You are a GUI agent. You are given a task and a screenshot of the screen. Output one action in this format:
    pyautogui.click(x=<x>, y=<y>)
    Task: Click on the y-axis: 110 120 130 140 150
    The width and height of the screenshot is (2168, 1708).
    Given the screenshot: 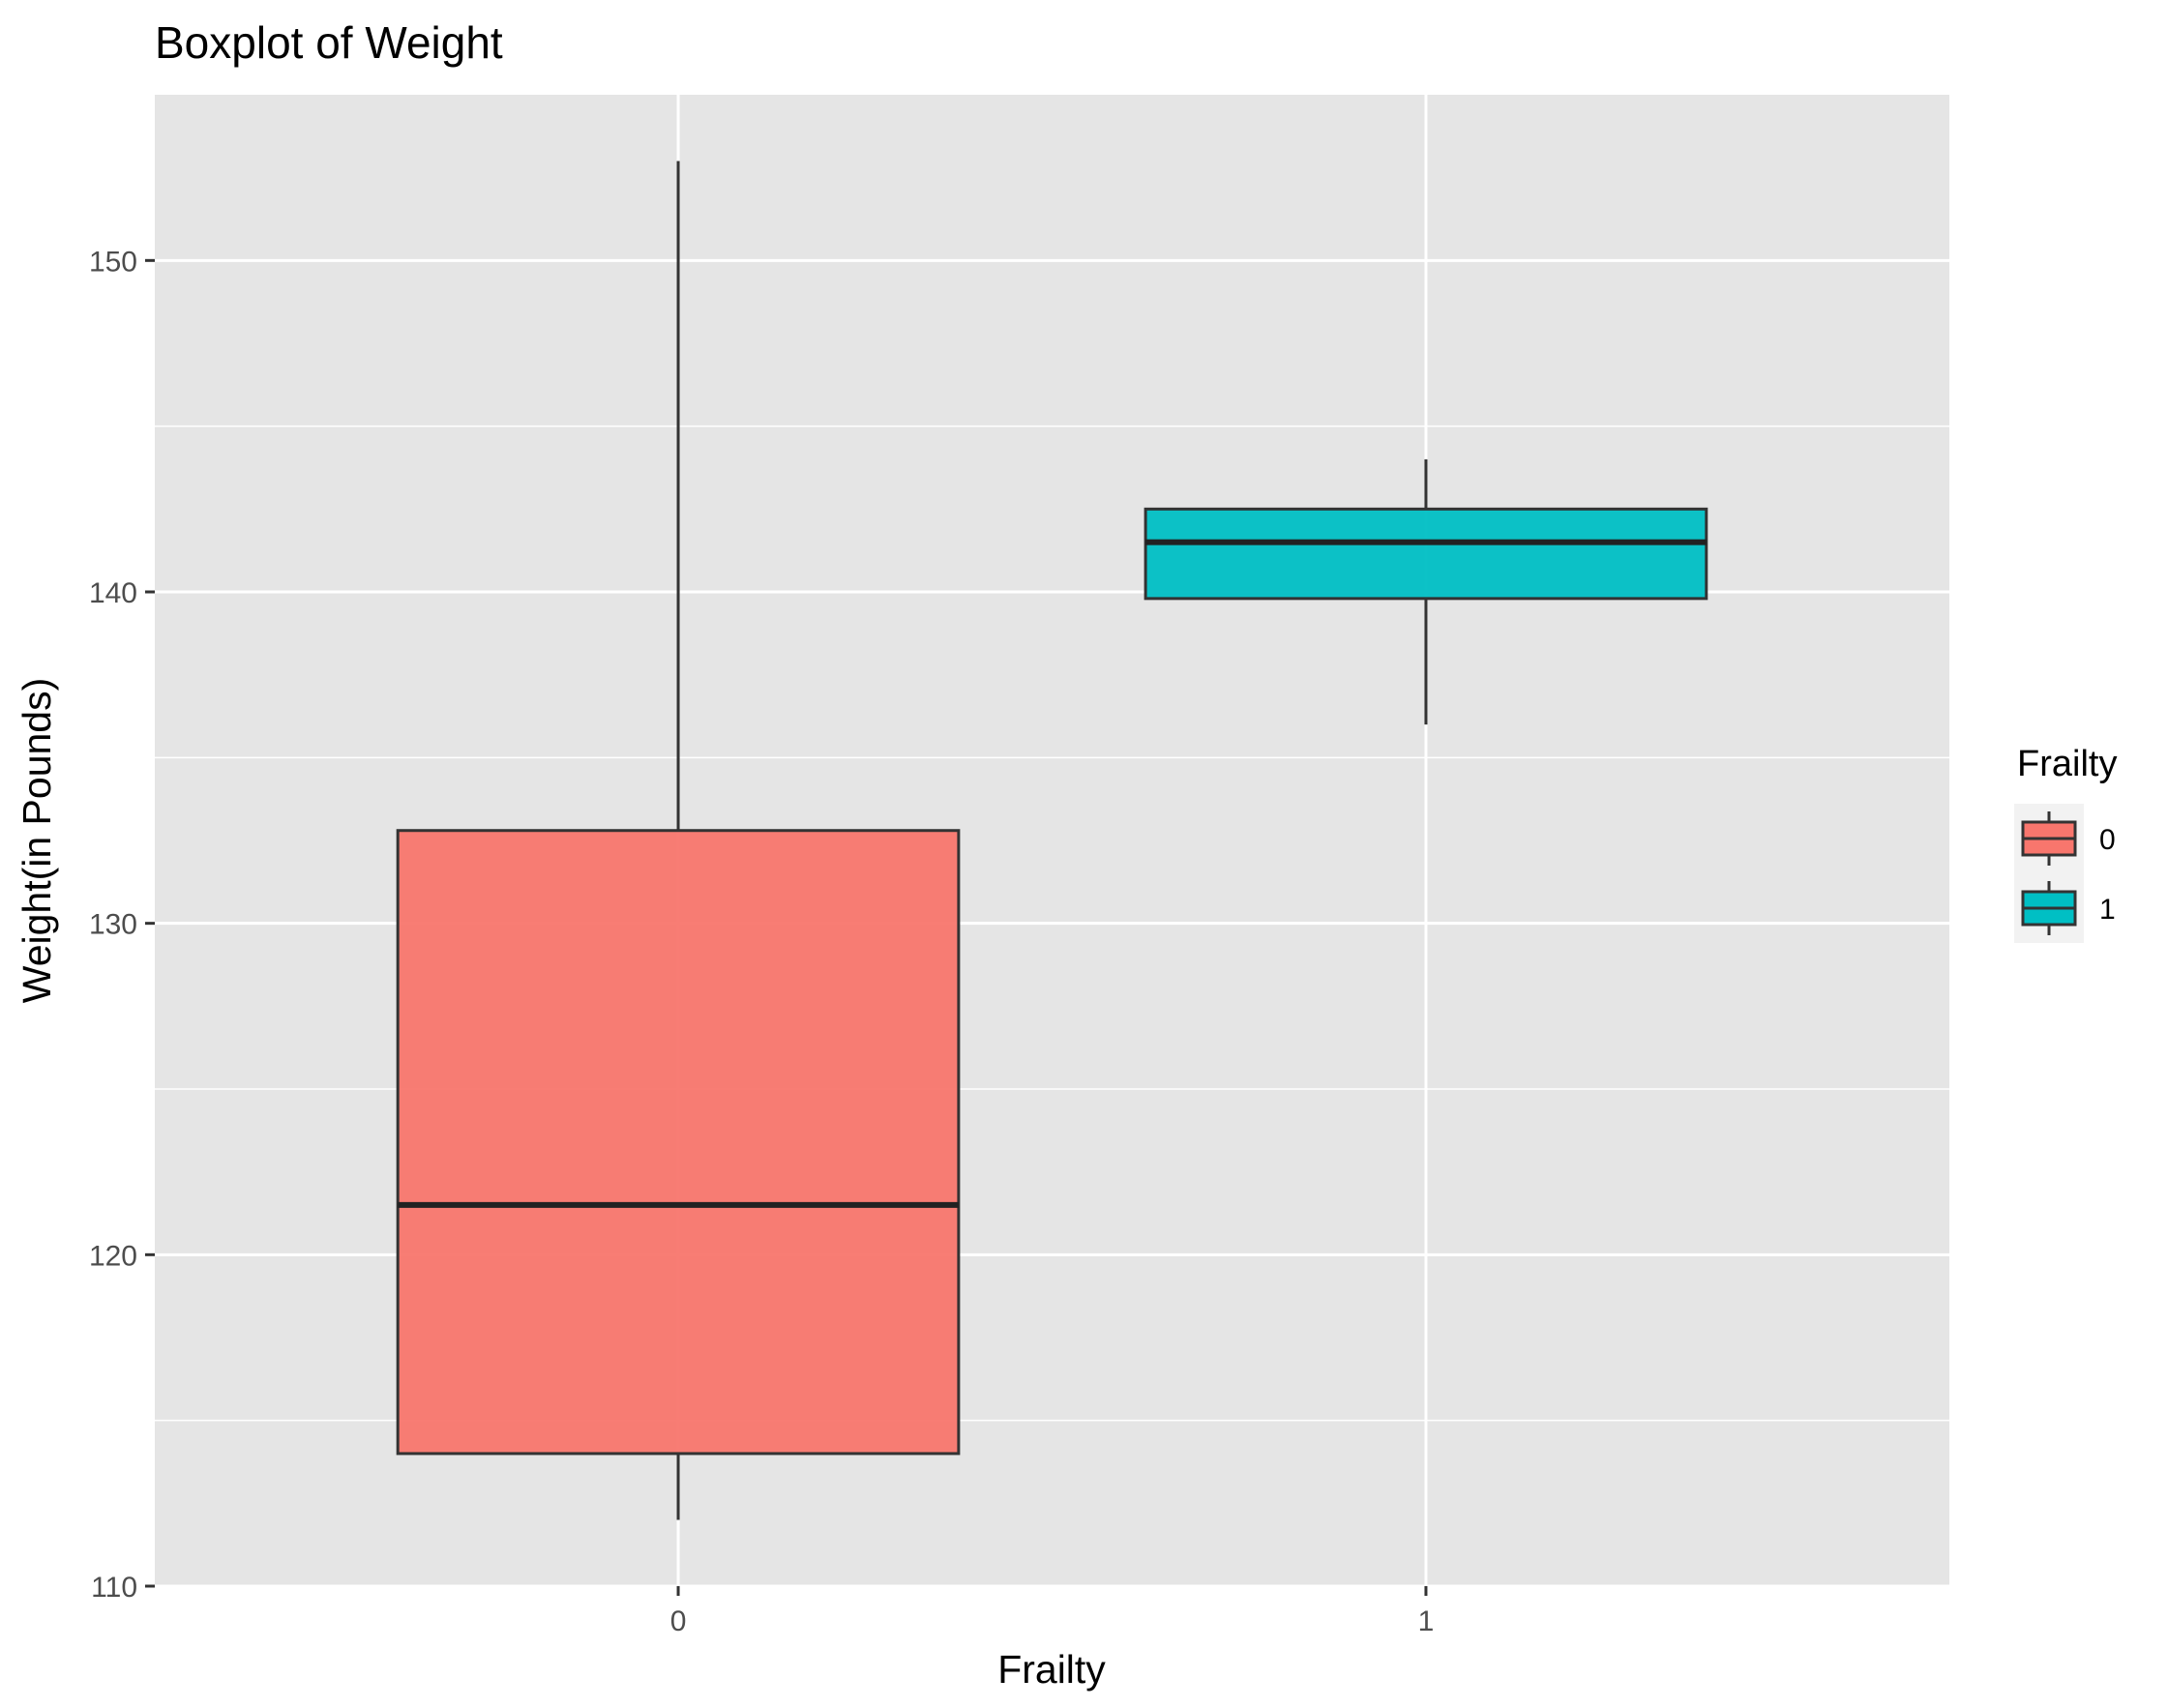 What is the action you would take?
    pyautogui.click(x=122, y=925)
    